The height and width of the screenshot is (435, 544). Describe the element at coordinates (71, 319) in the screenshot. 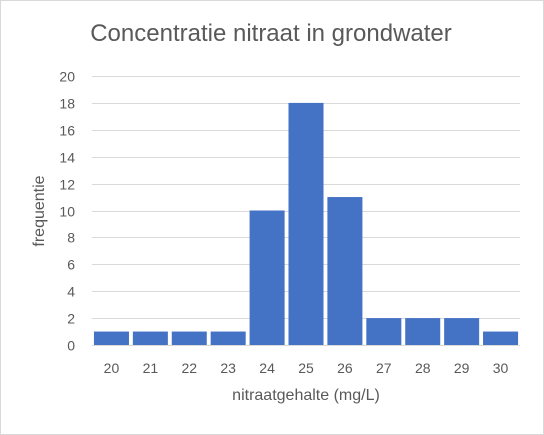

I see `y-tick-label: 2` at that location.